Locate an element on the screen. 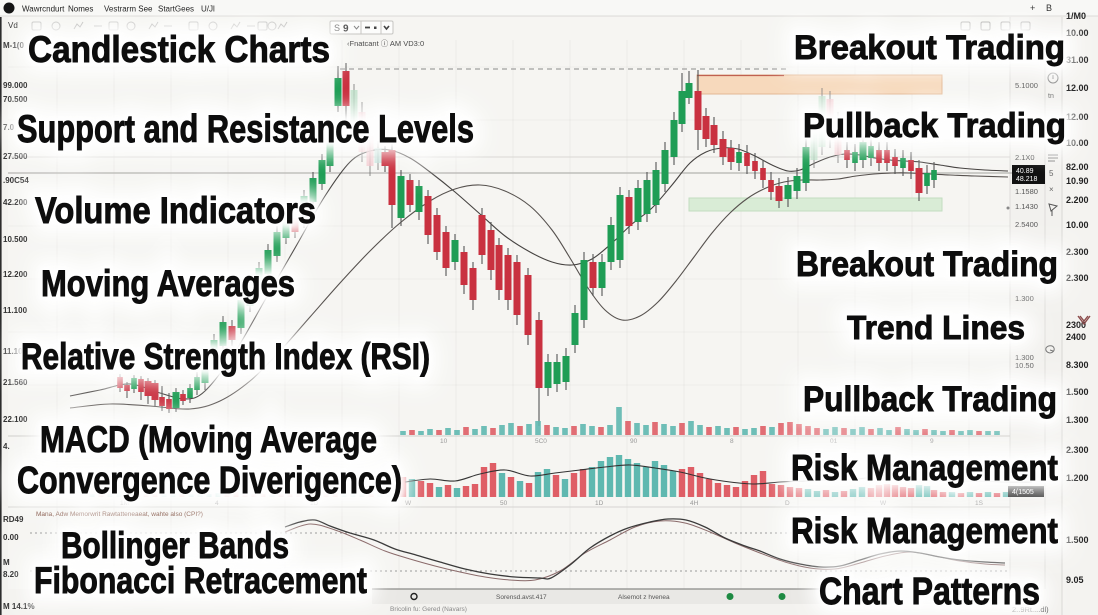  svg-text: ‹Fnatcant ⓘ AM VD3:0 is located at coordinates (385, 43).